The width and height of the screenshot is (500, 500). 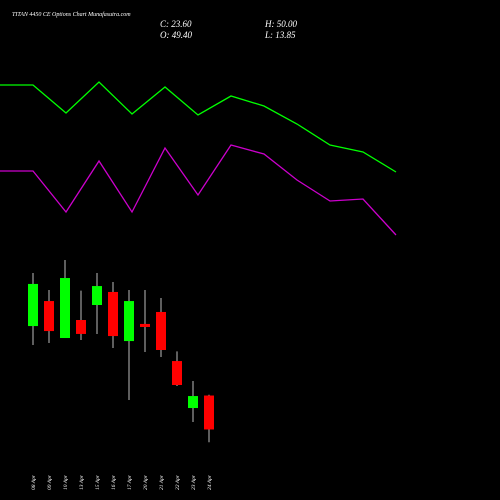 I want to click on stat-open: O: 49.40, so click(x=176, y=35).